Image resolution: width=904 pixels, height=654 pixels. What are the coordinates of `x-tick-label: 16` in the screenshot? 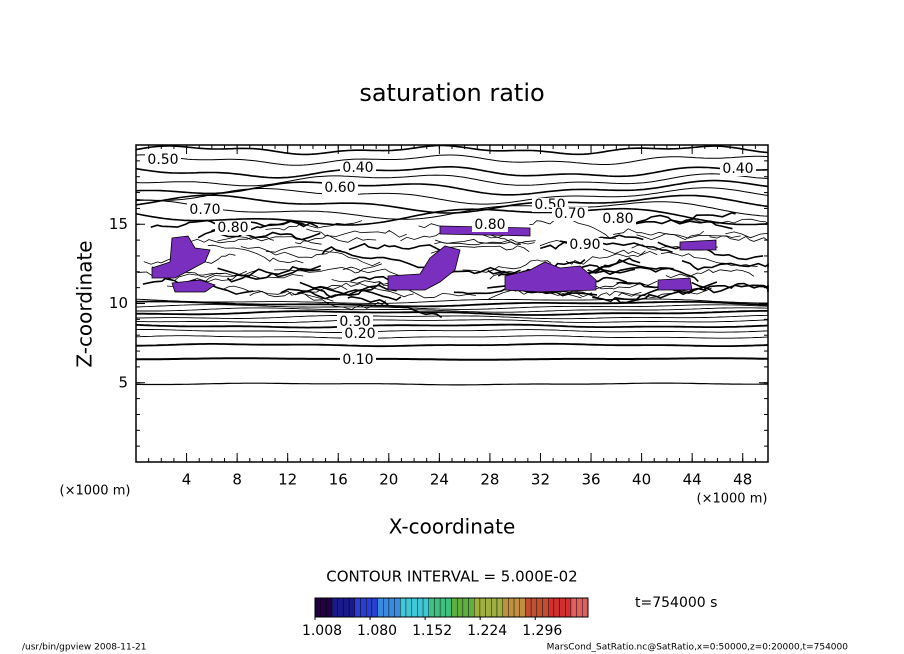 It's located at (338, 480).